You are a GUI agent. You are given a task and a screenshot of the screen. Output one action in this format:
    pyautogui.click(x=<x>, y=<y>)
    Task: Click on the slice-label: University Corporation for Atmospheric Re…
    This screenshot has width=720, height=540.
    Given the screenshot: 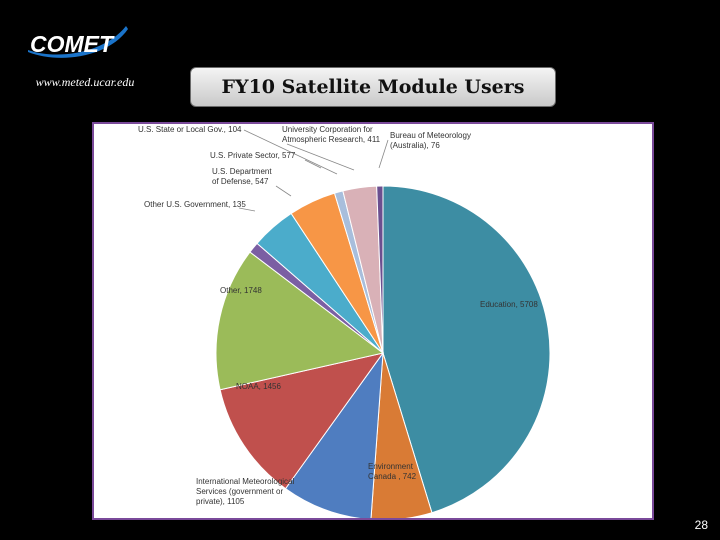 What is the action you would take?
    pyautogui.click(x=331, y=134)
    